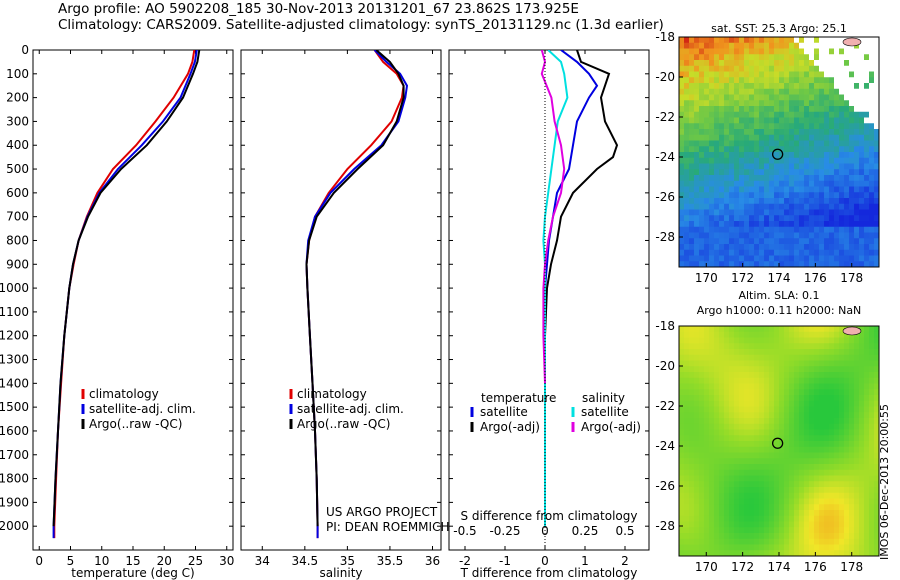  Describe the element at coordinates (585, 561) in the screenshot. I see `x-tick-label: 1` at that location.